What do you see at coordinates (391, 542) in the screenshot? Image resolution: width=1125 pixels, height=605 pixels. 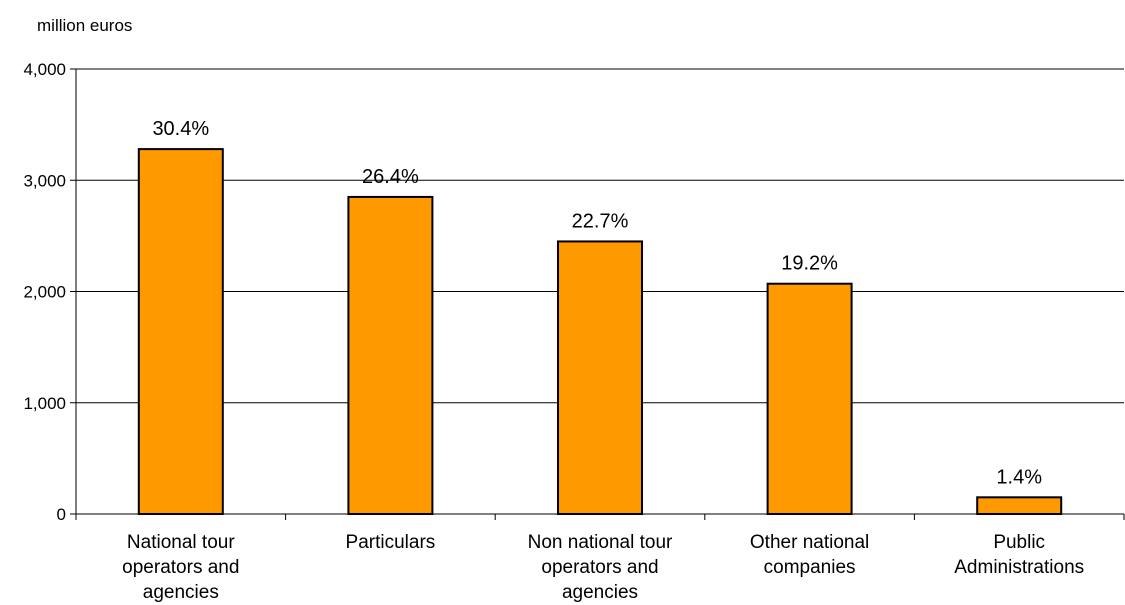 I see `x-tick-label: Particulars` at bounding box center [391, 542].